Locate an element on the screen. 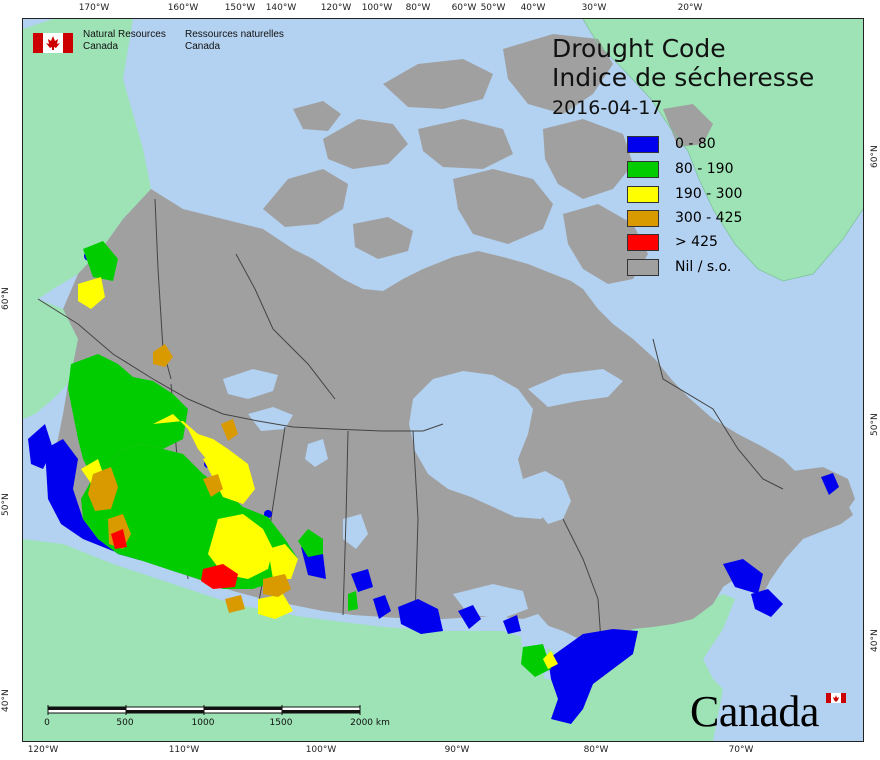 The width and height of the screenshot is (880, 760). scale-label: 1000 is located at coordinates (203, 723).